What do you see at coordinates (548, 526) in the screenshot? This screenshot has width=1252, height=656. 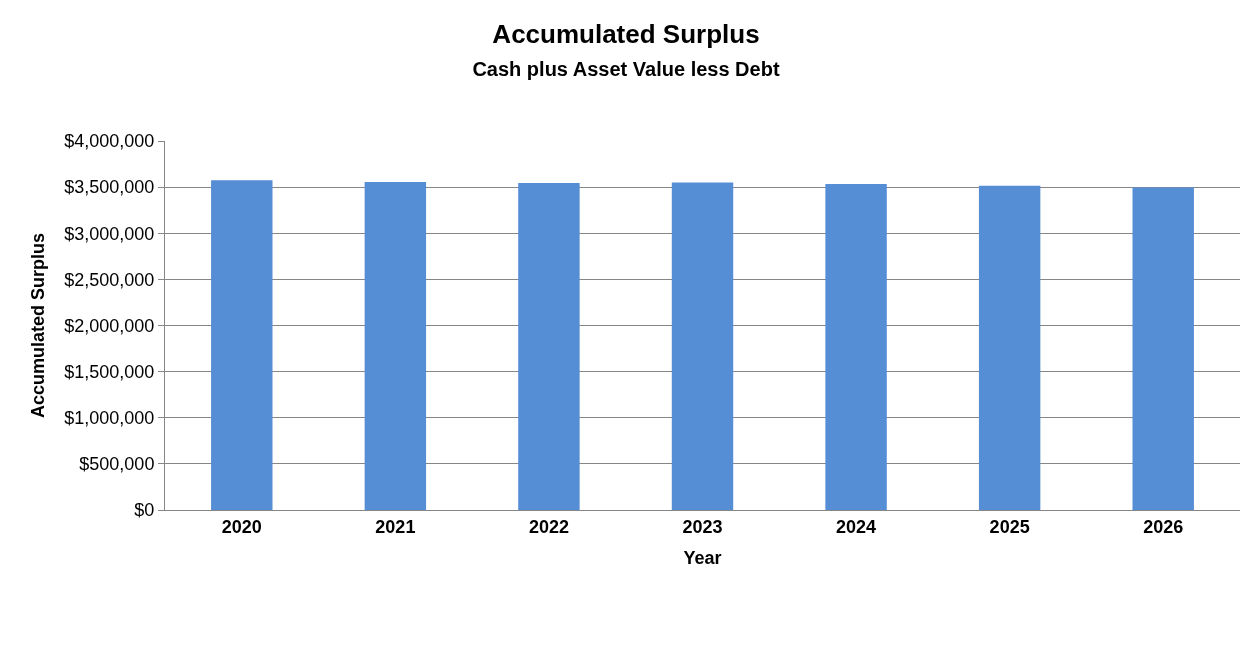 I see `x-tick-label: 2022` at bounding box center [548, 526].